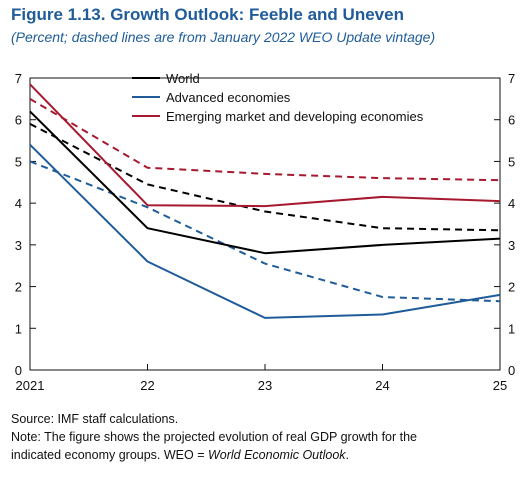 Image resolution: width=520 pixels, height=478 pixels. I want to click on legend-label: World, so click(183, 78).